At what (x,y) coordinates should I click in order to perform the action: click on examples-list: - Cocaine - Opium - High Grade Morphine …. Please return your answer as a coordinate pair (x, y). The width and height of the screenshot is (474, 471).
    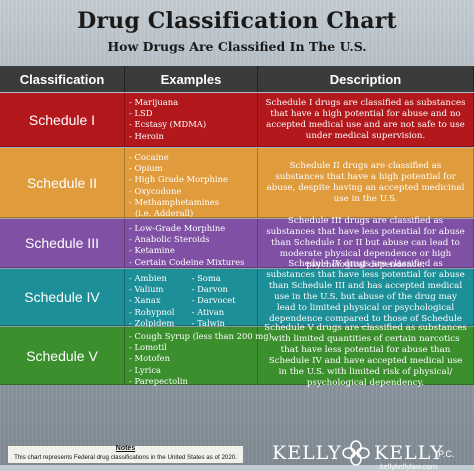
    Looking at the image, I should click on (191, 183).